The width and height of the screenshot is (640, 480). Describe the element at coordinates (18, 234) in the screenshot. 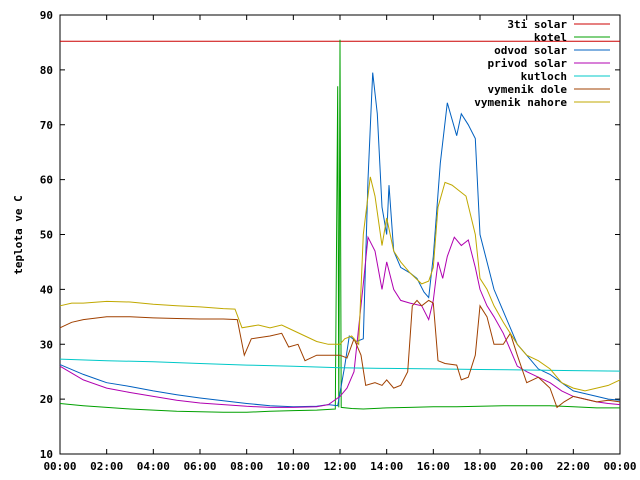

I see `y-axis-label: teplota ve C` at that location.